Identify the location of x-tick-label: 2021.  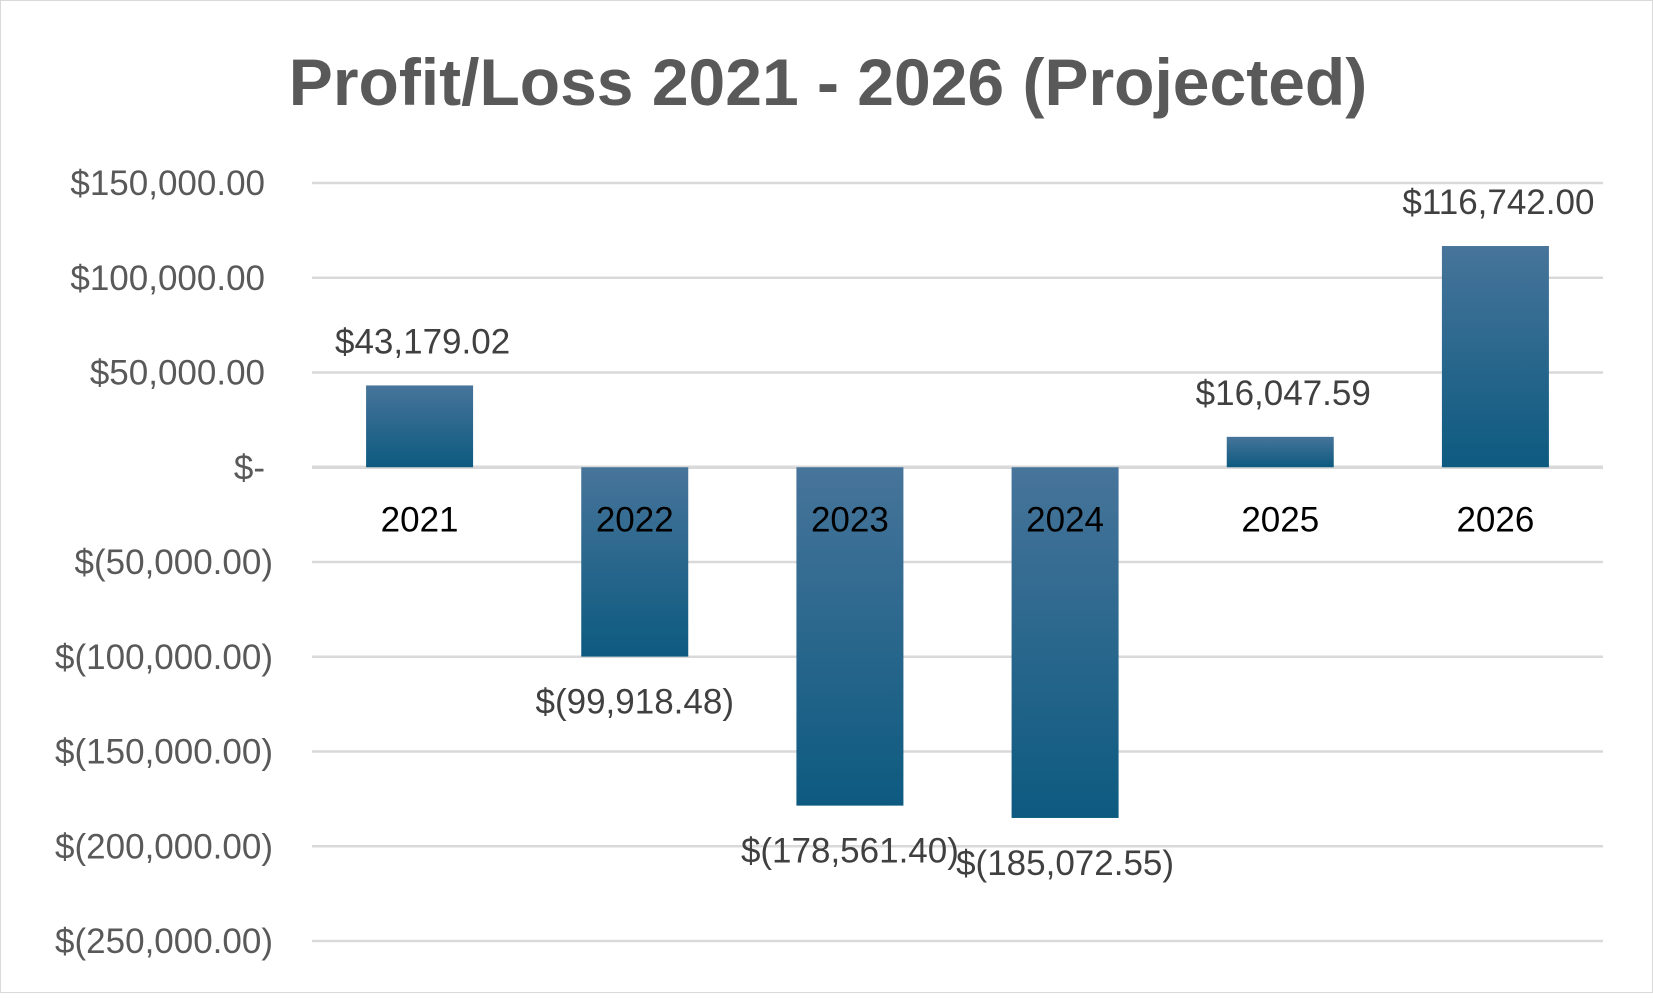
(420, 519).